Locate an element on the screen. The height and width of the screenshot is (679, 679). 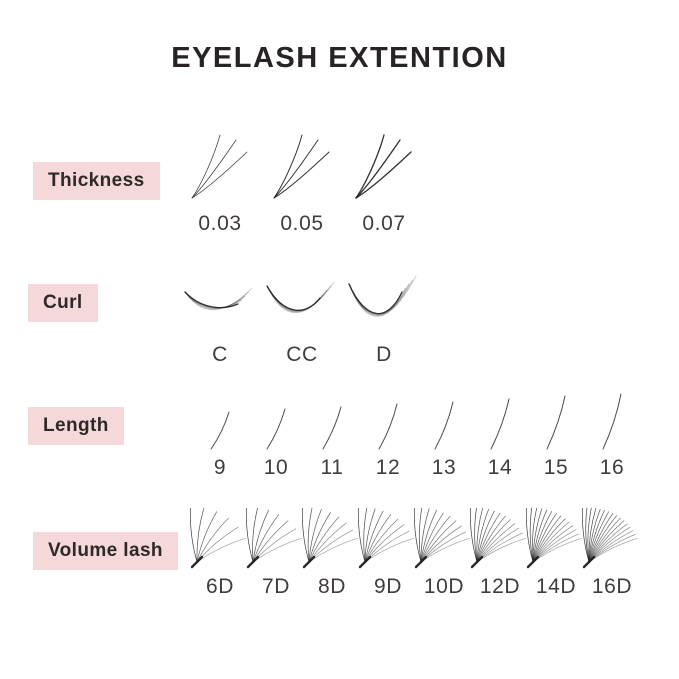
curl-item-D: D is located at coordinates (384, 321).